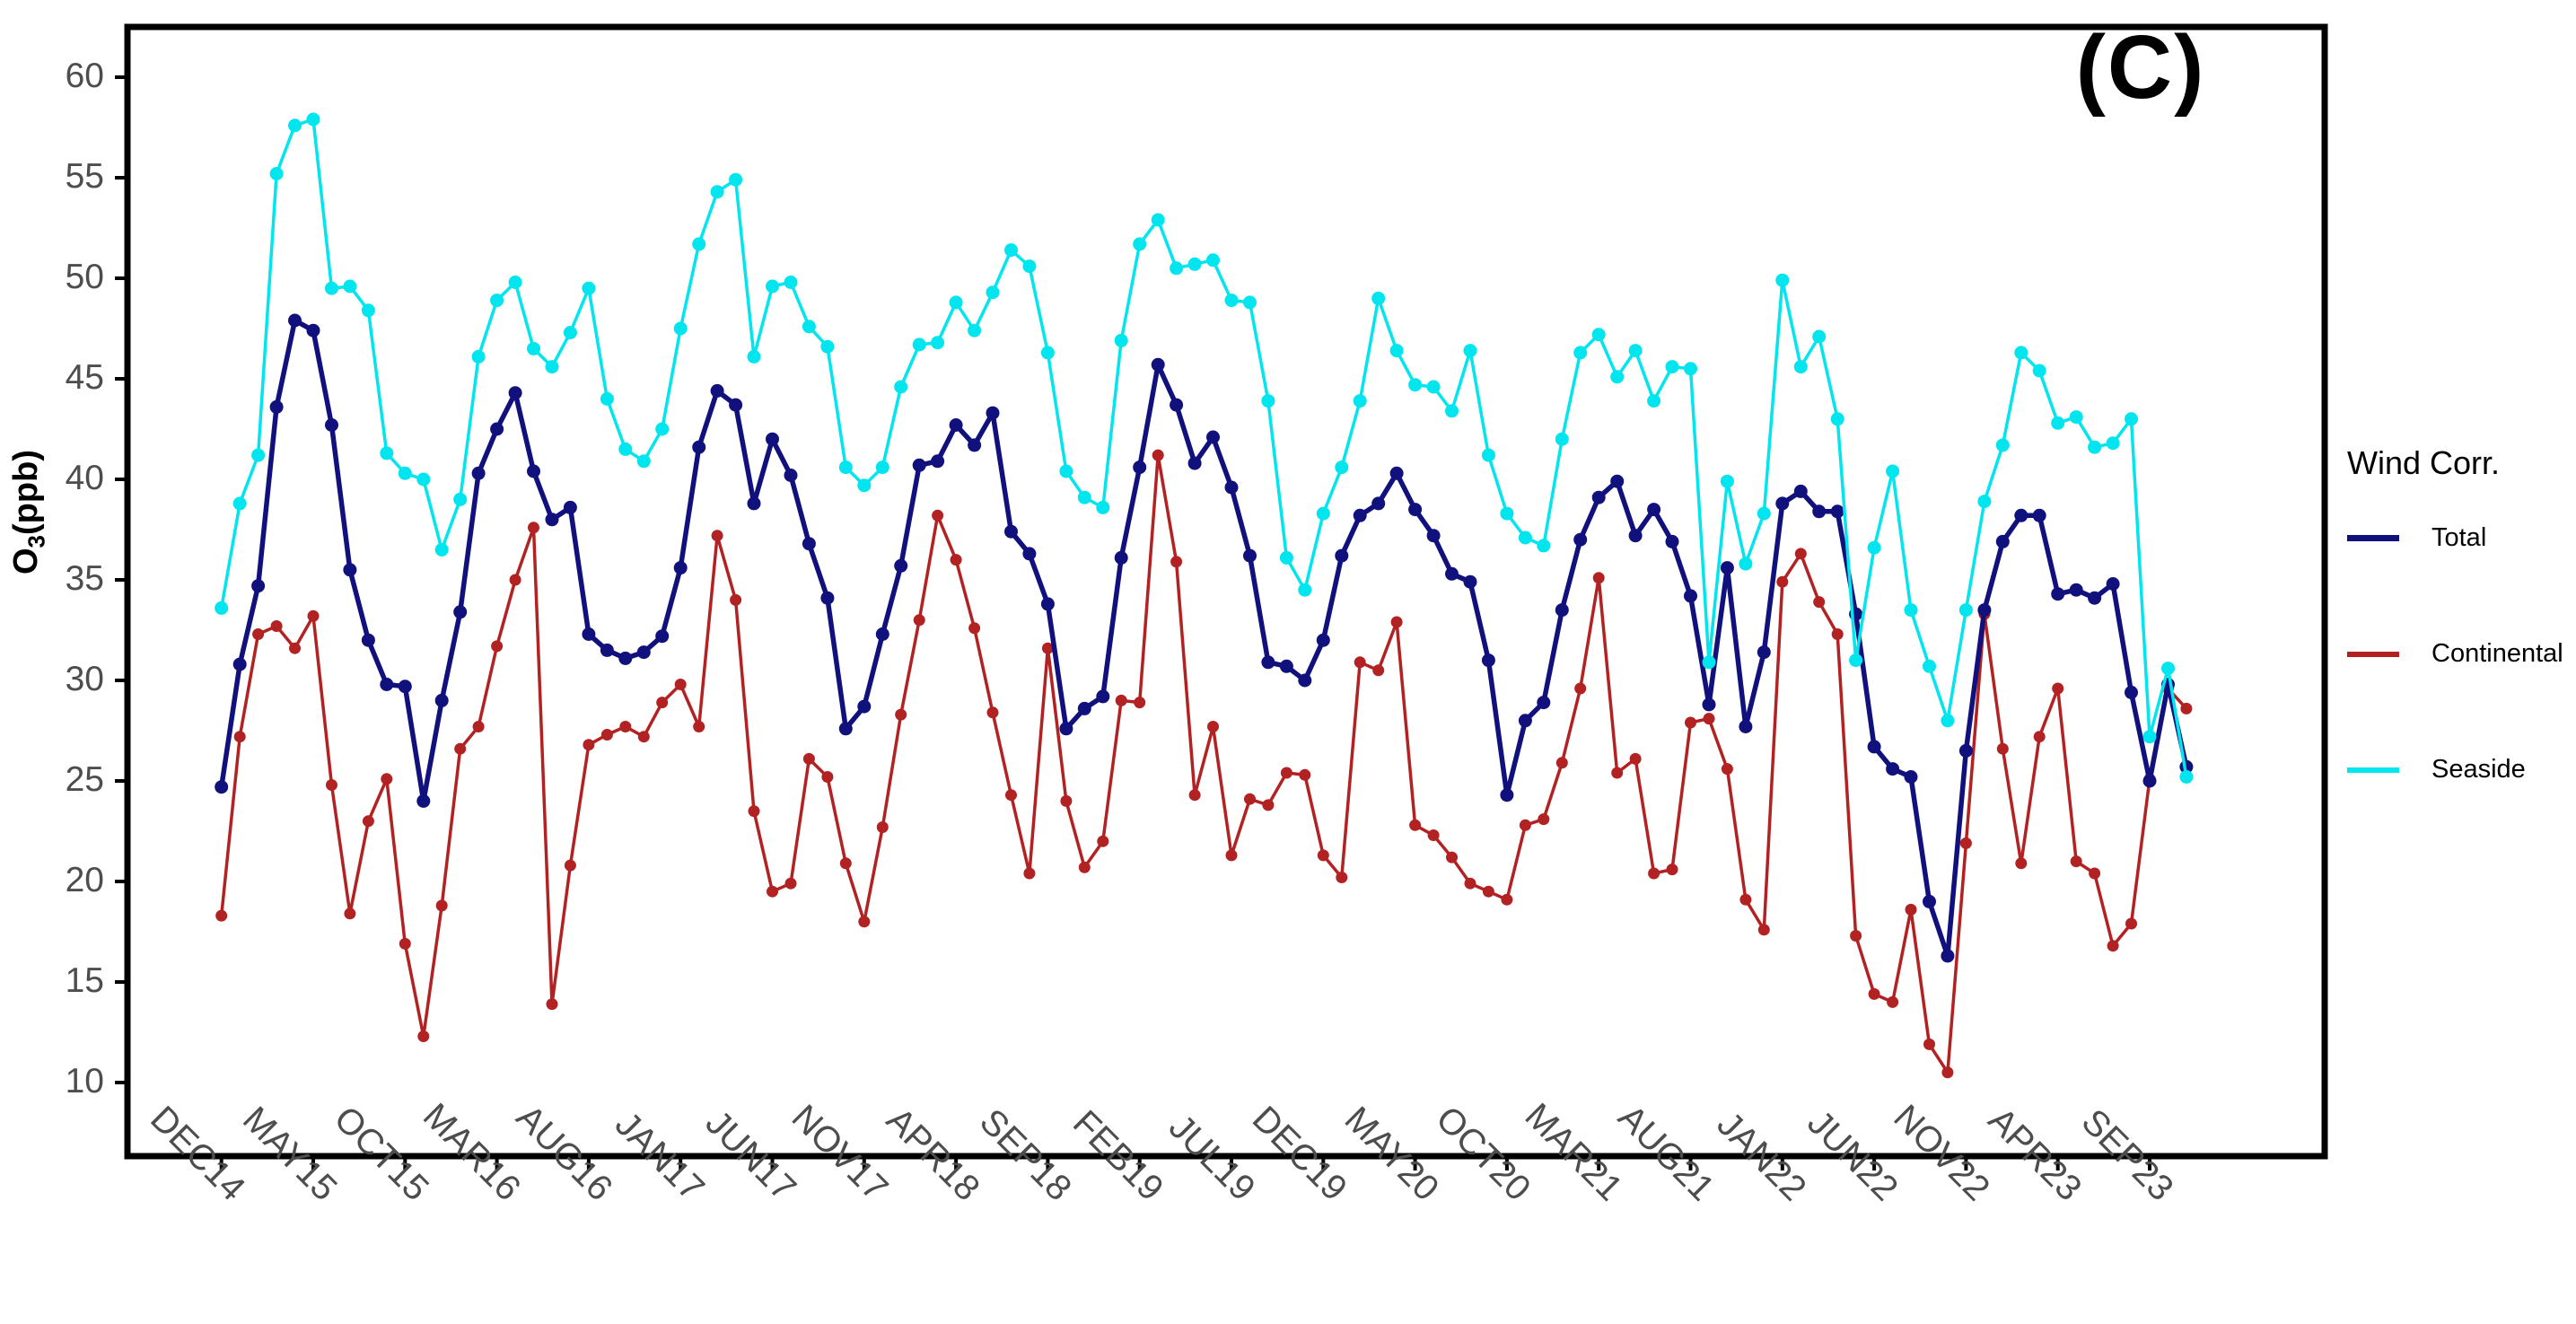 Image resolution: width=2576 pixels, height=1324 pixels. I want to click on y-tick-label: 20, so click(85, 880).